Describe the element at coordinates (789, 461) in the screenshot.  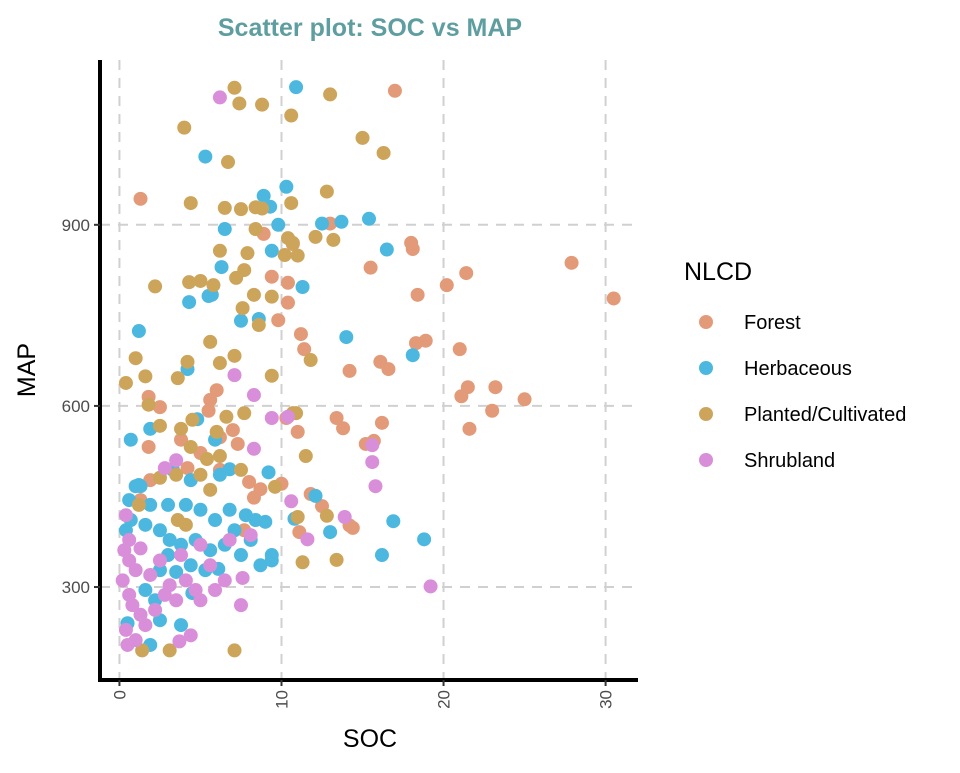
I see `legend-label: Shrubland` at that location.